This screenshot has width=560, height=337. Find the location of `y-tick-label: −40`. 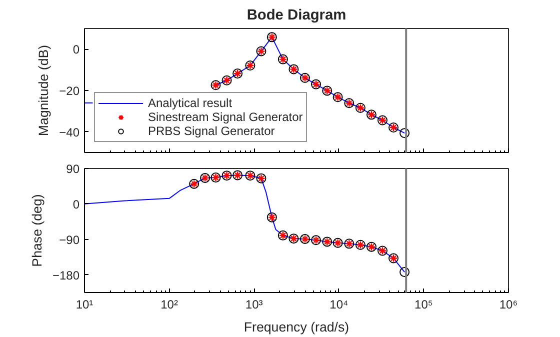

y-tick-label: −40 is located at coordinates (69, 132).